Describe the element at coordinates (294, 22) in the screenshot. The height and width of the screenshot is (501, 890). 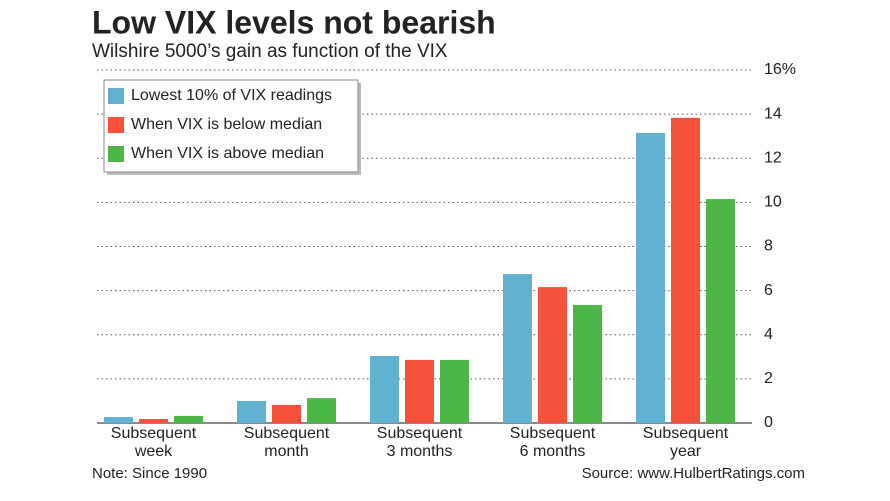
I see `chart-title: Low VIX levels not bearish` at that location.